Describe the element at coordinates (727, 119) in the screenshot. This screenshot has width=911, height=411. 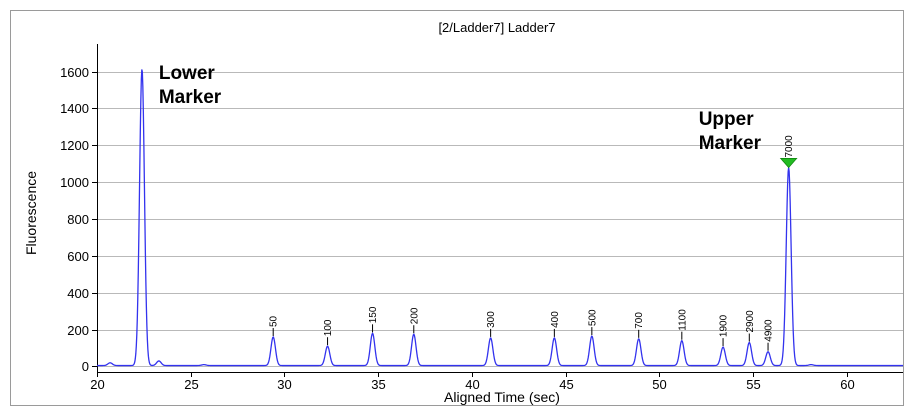
I see `annotation-line: Upper` at that location.